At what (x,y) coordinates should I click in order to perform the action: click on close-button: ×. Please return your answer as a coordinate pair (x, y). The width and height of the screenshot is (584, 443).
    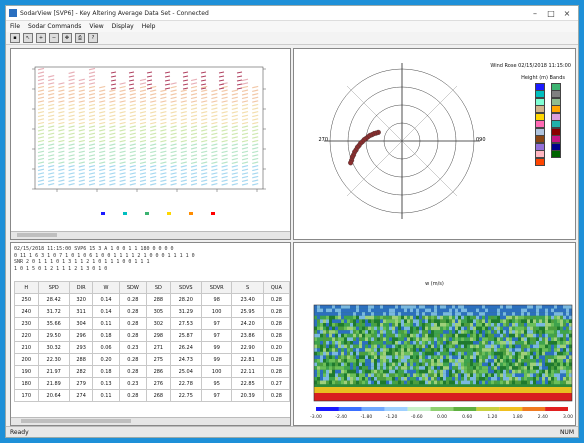
    Looking at the image, I should click on (567, 13).